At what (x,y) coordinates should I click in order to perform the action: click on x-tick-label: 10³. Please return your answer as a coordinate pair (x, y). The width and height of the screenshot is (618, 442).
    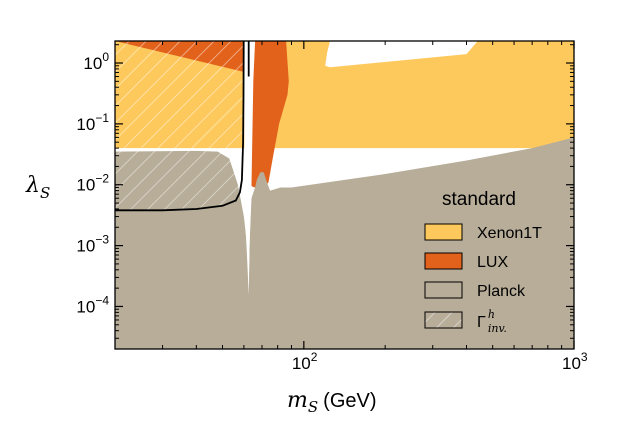
    Looking at the image, I should click on (575, 361).